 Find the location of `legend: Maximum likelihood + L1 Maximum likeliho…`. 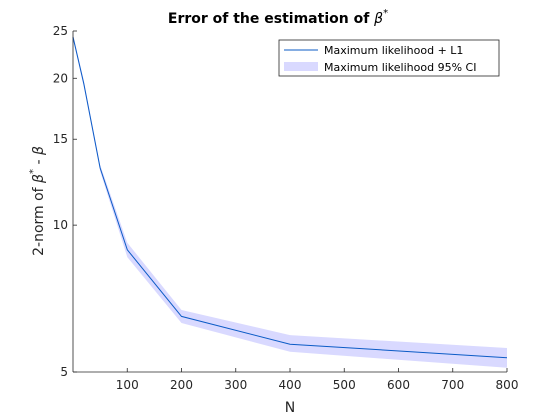

legend: Maximum likelihood + L1 Maximum likeliho… is located at coordinates (389, 58).